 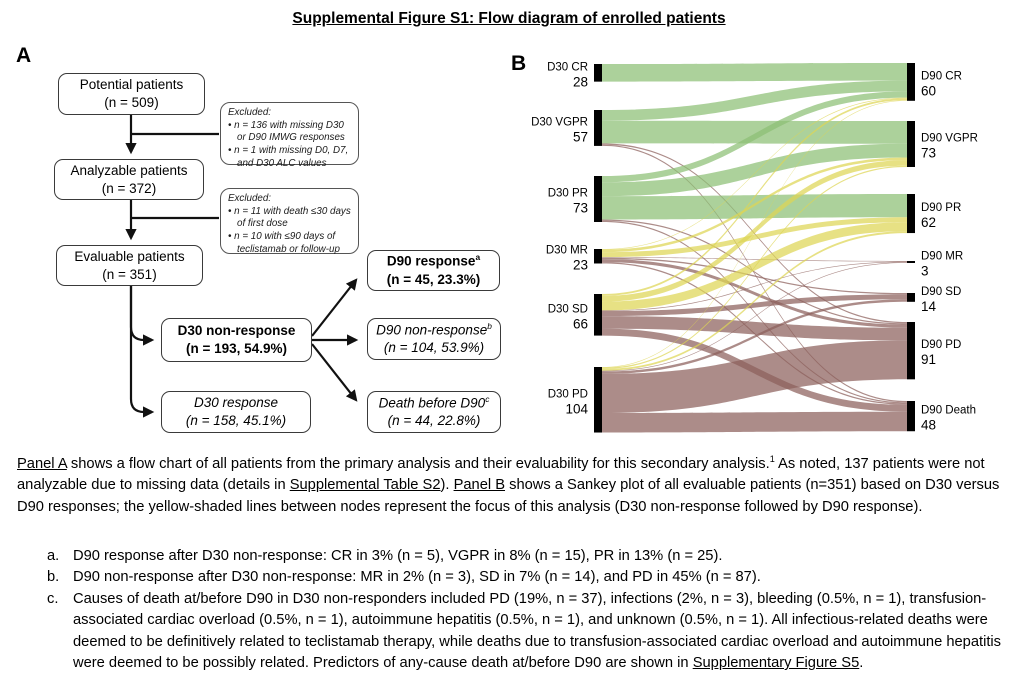 I want to click on sankey-node-value: 73, so click(x=580, y=208).